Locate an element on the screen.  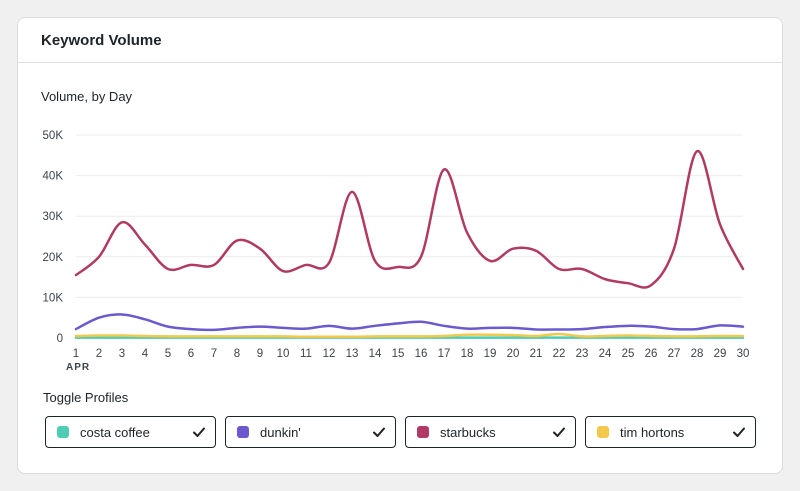
x-sublabel: APR is located at coordinates (78, 367).